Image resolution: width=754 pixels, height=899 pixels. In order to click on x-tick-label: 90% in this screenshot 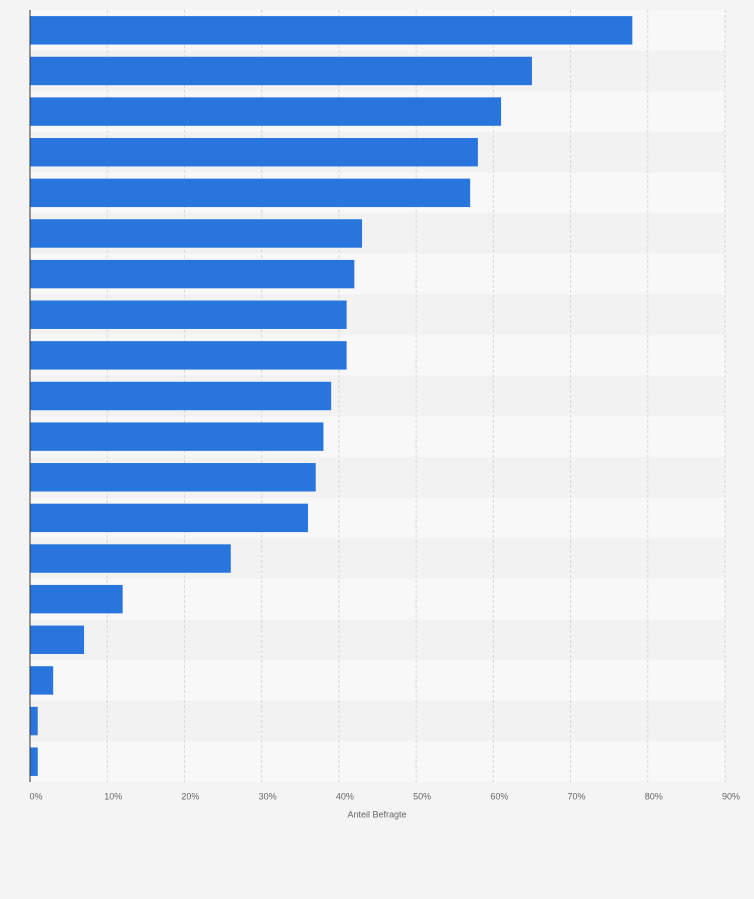, I will do `click(731, 796)`.